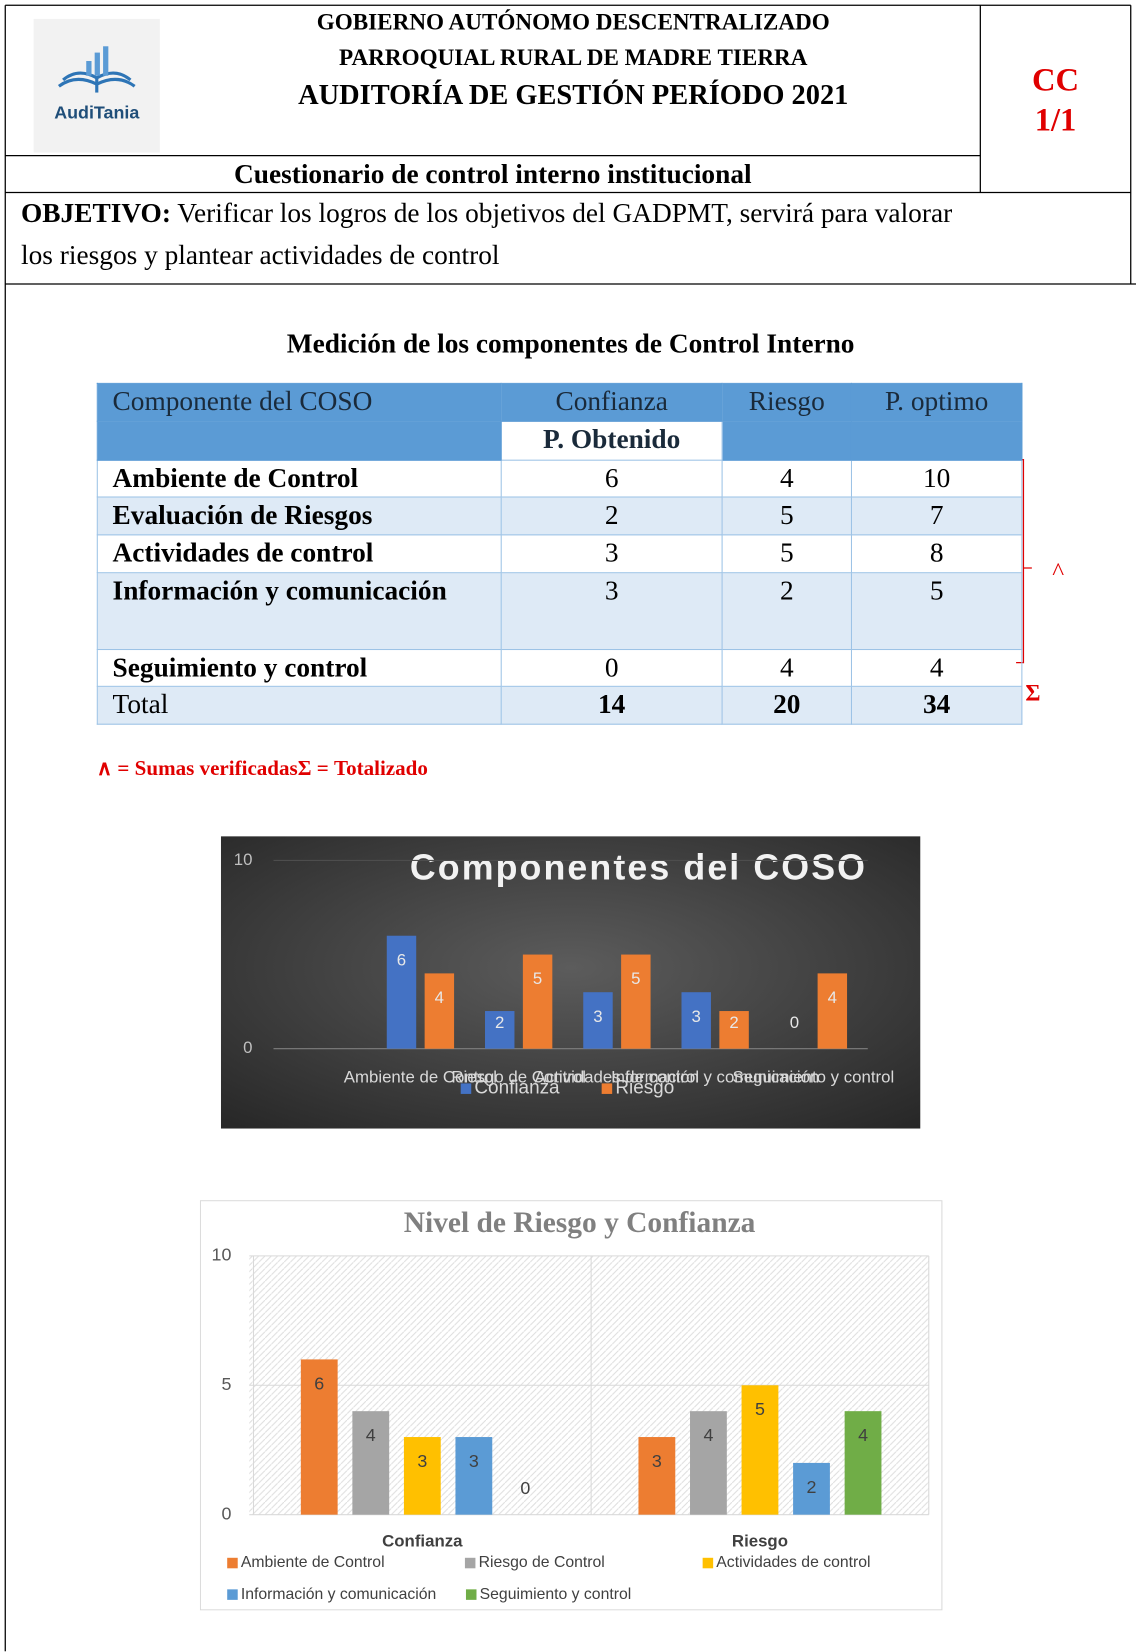 This screenshot has width=1136, height=1652. What do you see at coordinates (573, 57) in the screenshot?
I see `header-line: PARROQUIAL RURAL DE MADRE TIERRA` at bounding box center [573, 57].